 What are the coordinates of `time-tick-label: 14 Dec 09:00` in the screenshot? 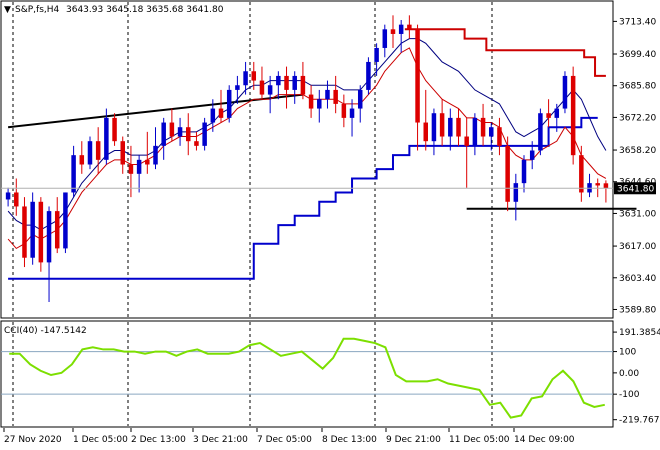 It's located at (544, 440).